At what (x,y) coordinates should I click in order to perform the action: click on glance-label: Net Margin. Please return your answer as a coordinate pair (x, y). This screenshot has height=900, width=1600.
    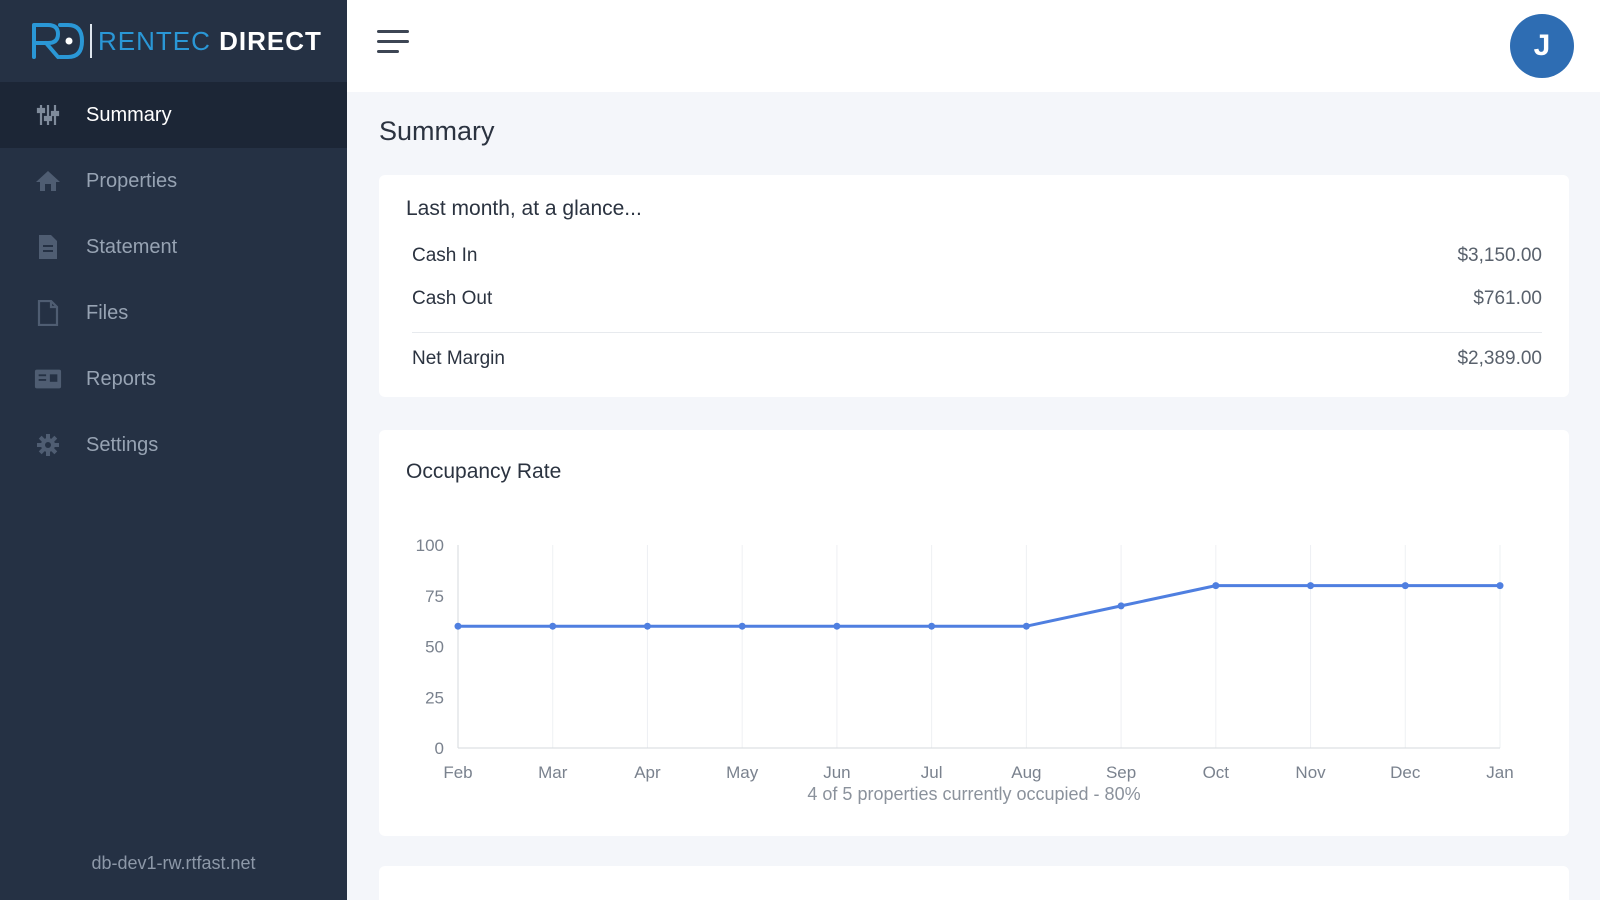
    Looking at the image, I should click on (458, 358).